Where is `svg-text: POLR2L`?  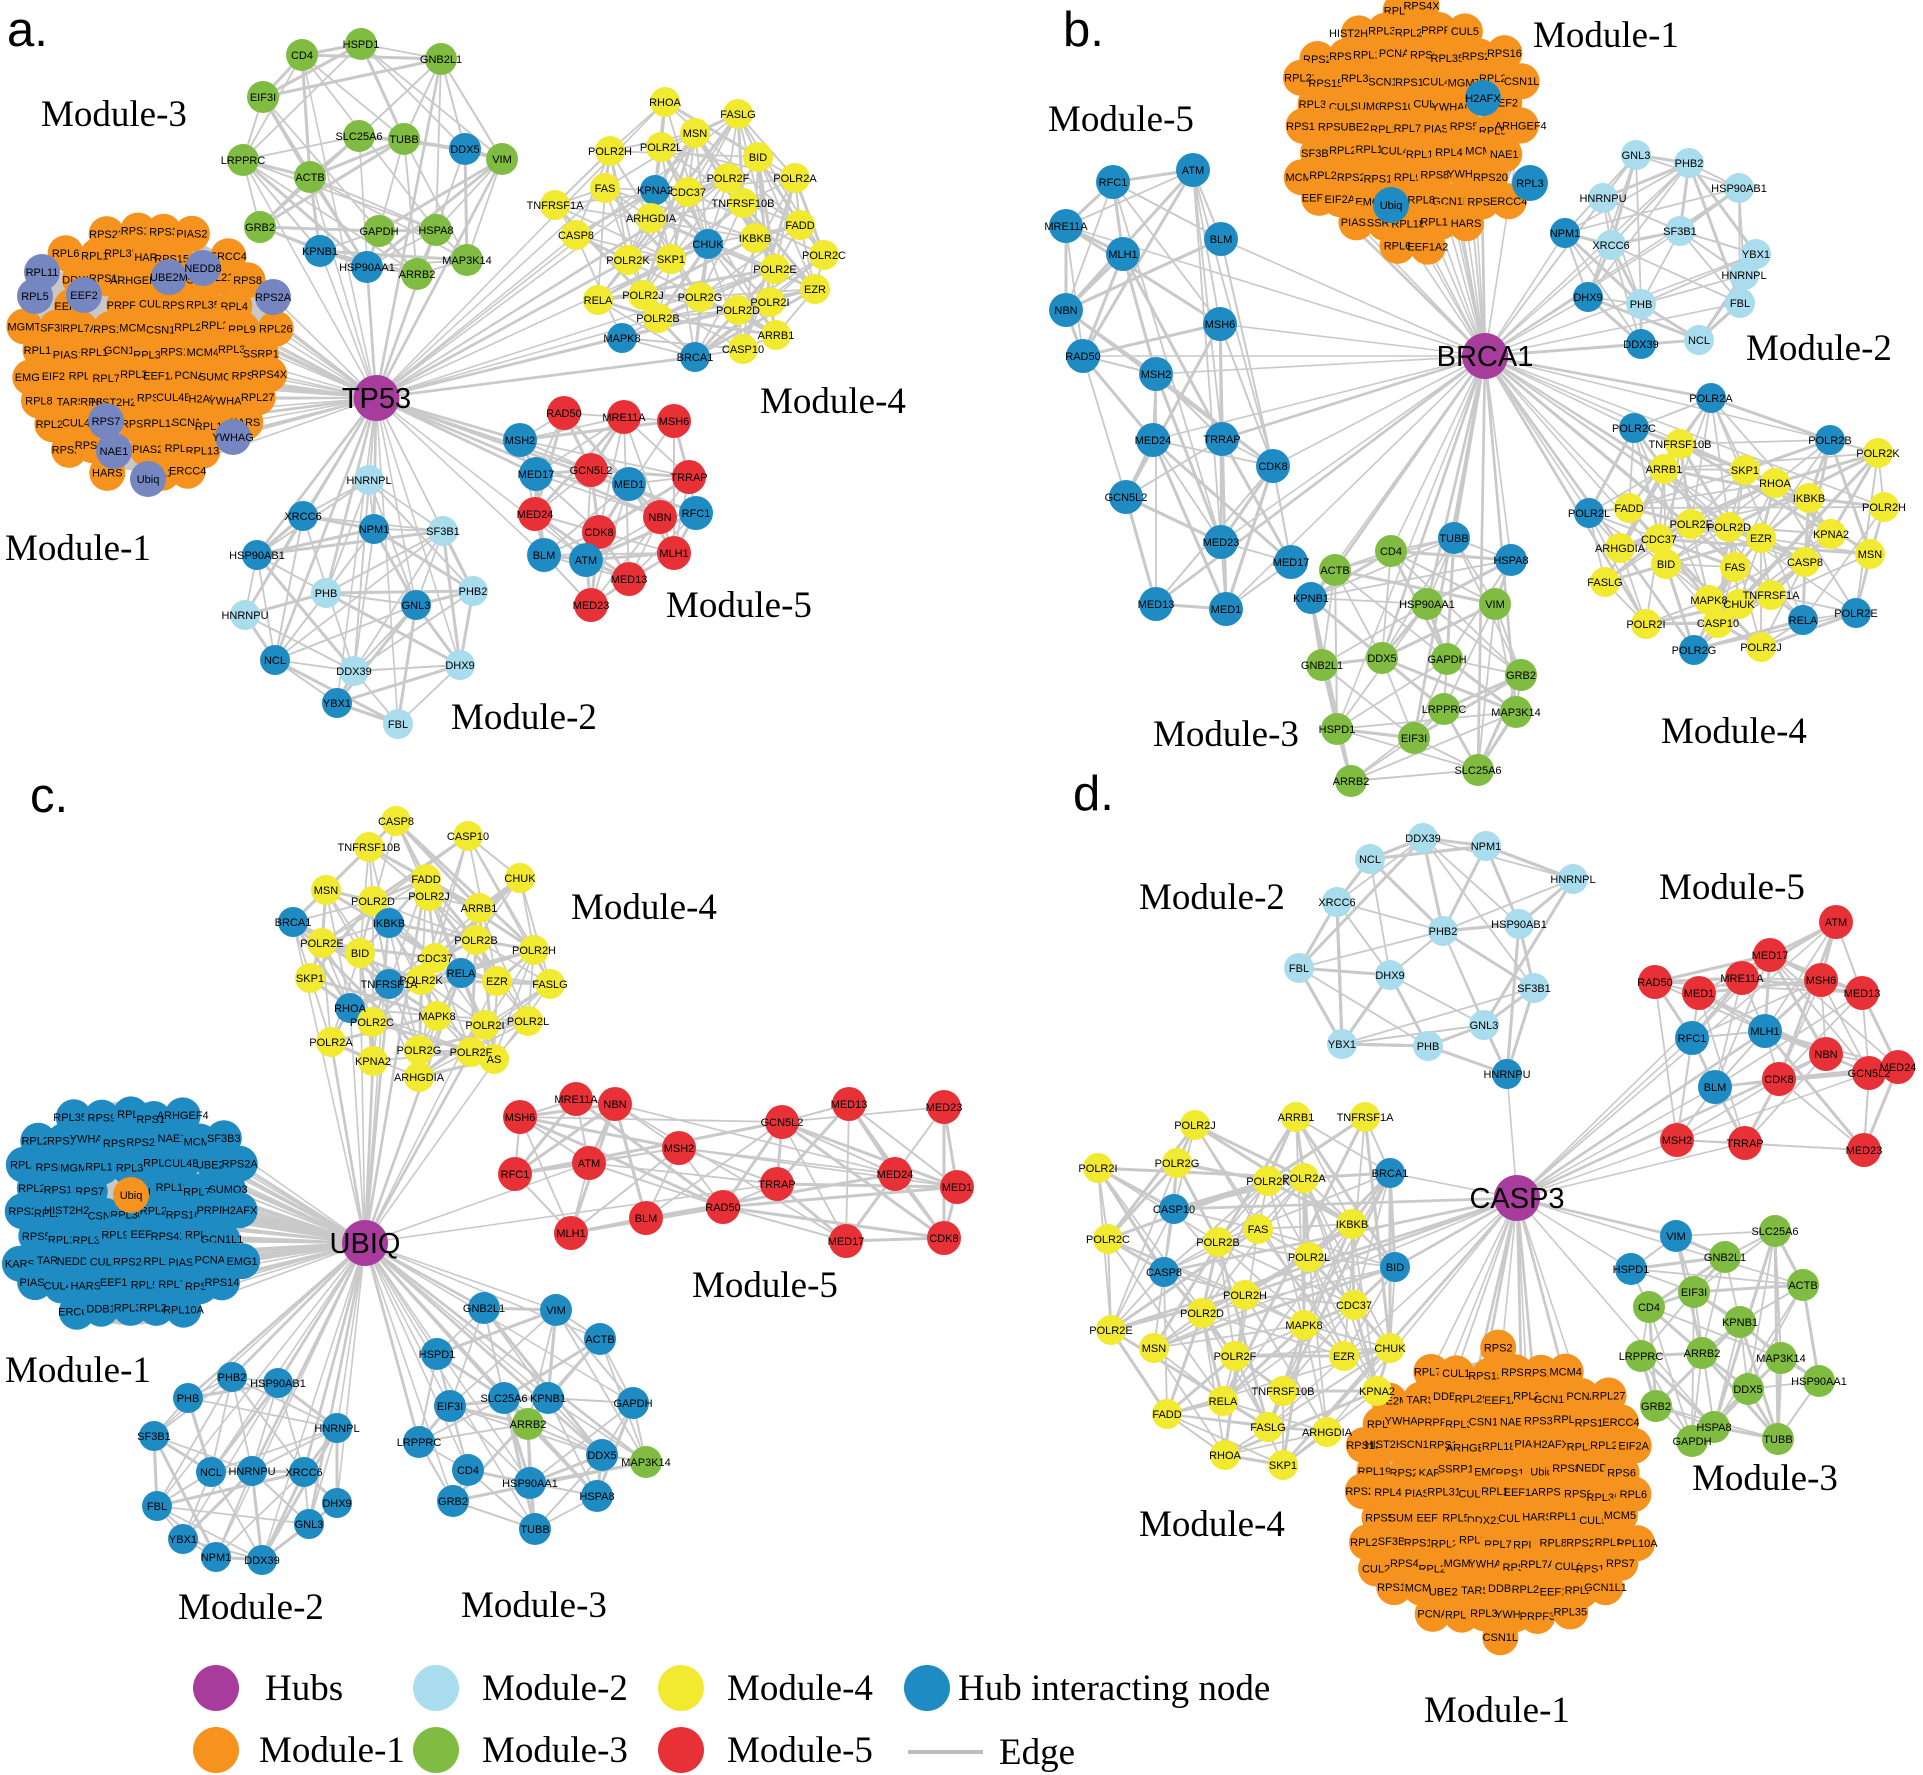 svg-text: POLR2L is located at coordinates (528, 1022).